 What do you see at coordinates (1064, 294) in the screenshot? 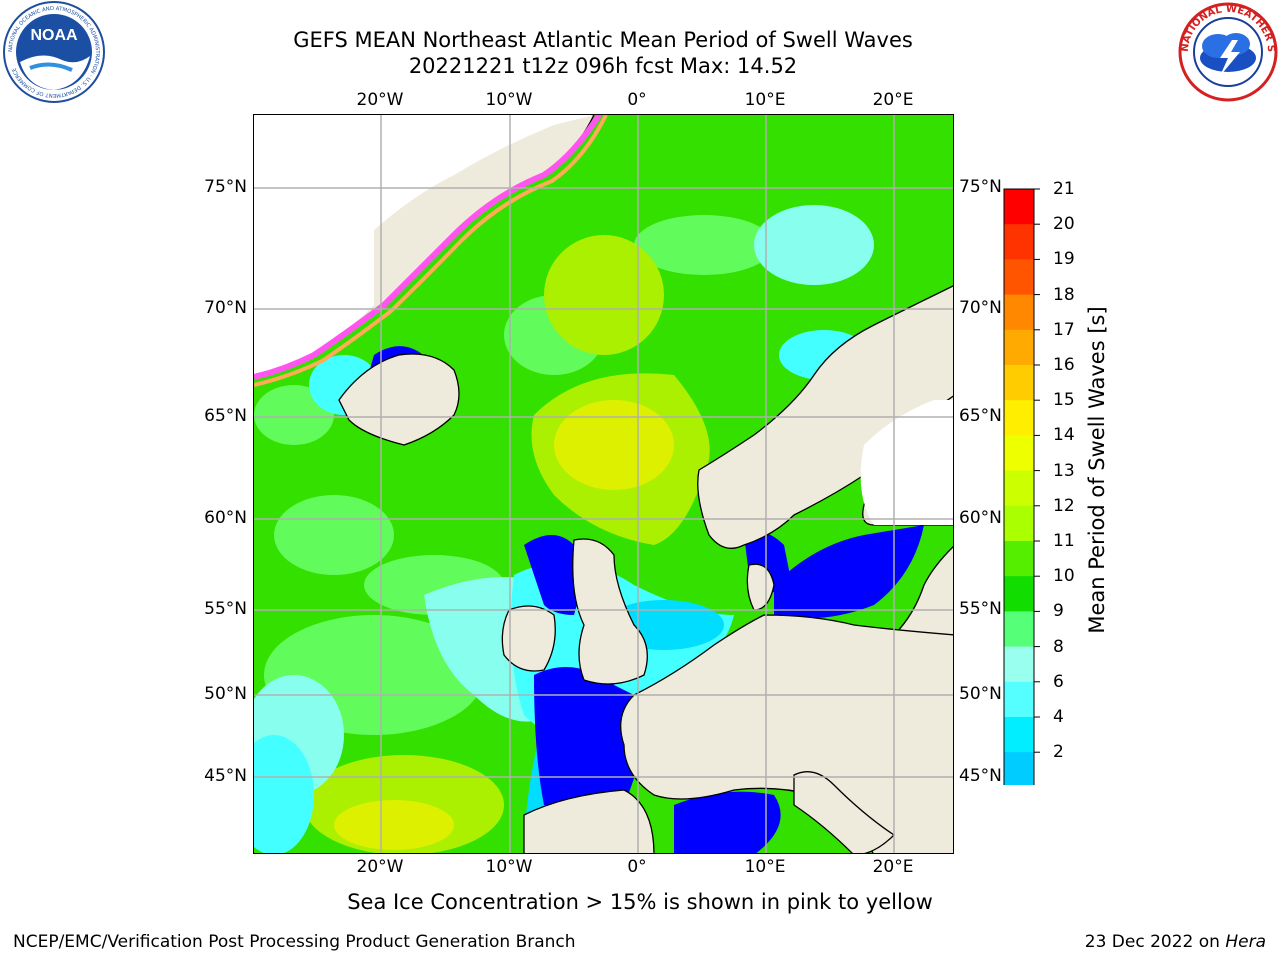
I see `colorbar-tick-label: 18` at bounding box center [1064, 294].